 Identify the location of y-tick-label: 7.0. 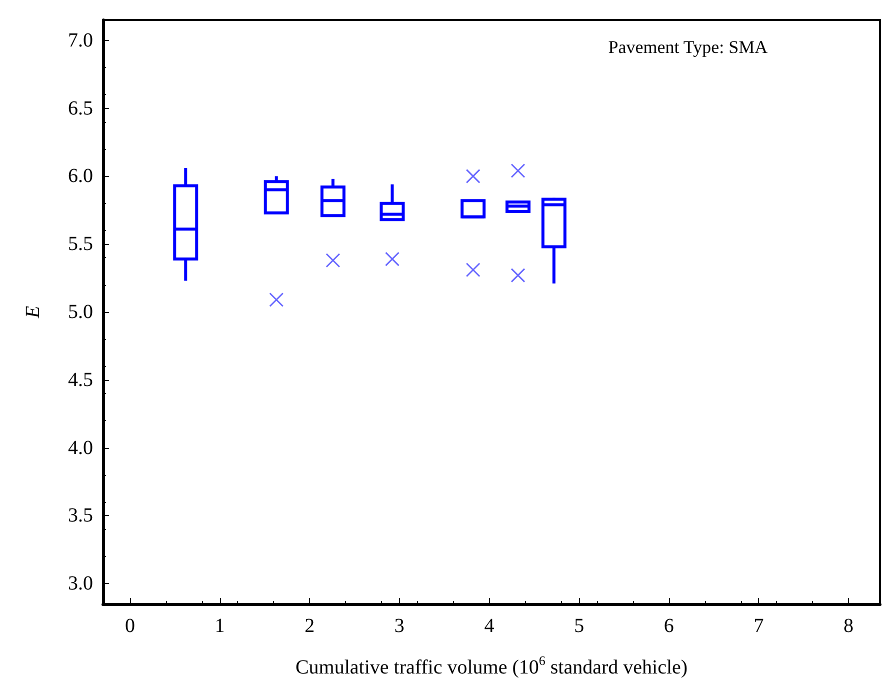
(80, 40).